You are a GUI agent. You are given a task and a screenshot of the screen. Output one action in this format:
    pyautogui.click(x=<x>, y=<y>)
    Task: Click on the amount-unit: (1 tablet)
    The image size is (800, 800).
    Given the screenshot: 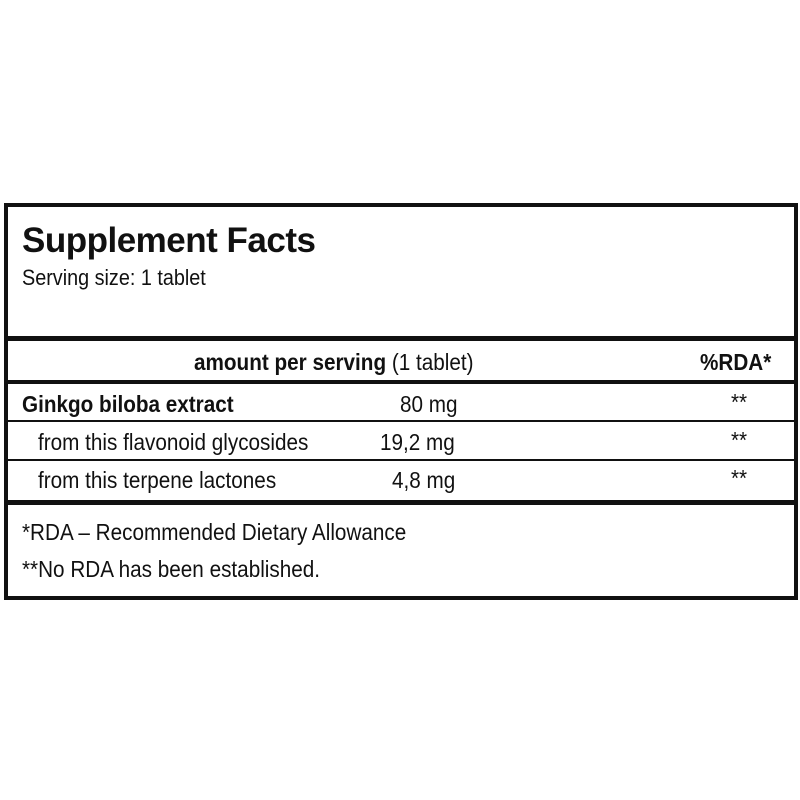 What is the action you would take?
    pyautogui.click(x=432, y=362)
    